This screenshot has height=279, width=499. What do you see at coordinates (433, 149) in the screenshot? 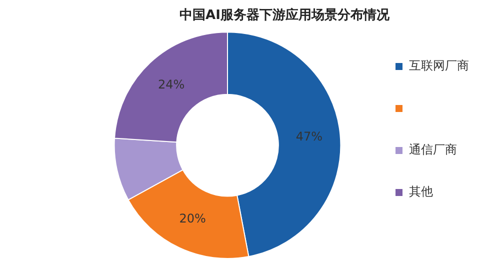
I see `legend-label: 通信厂商` at bounding box center [433, 149].